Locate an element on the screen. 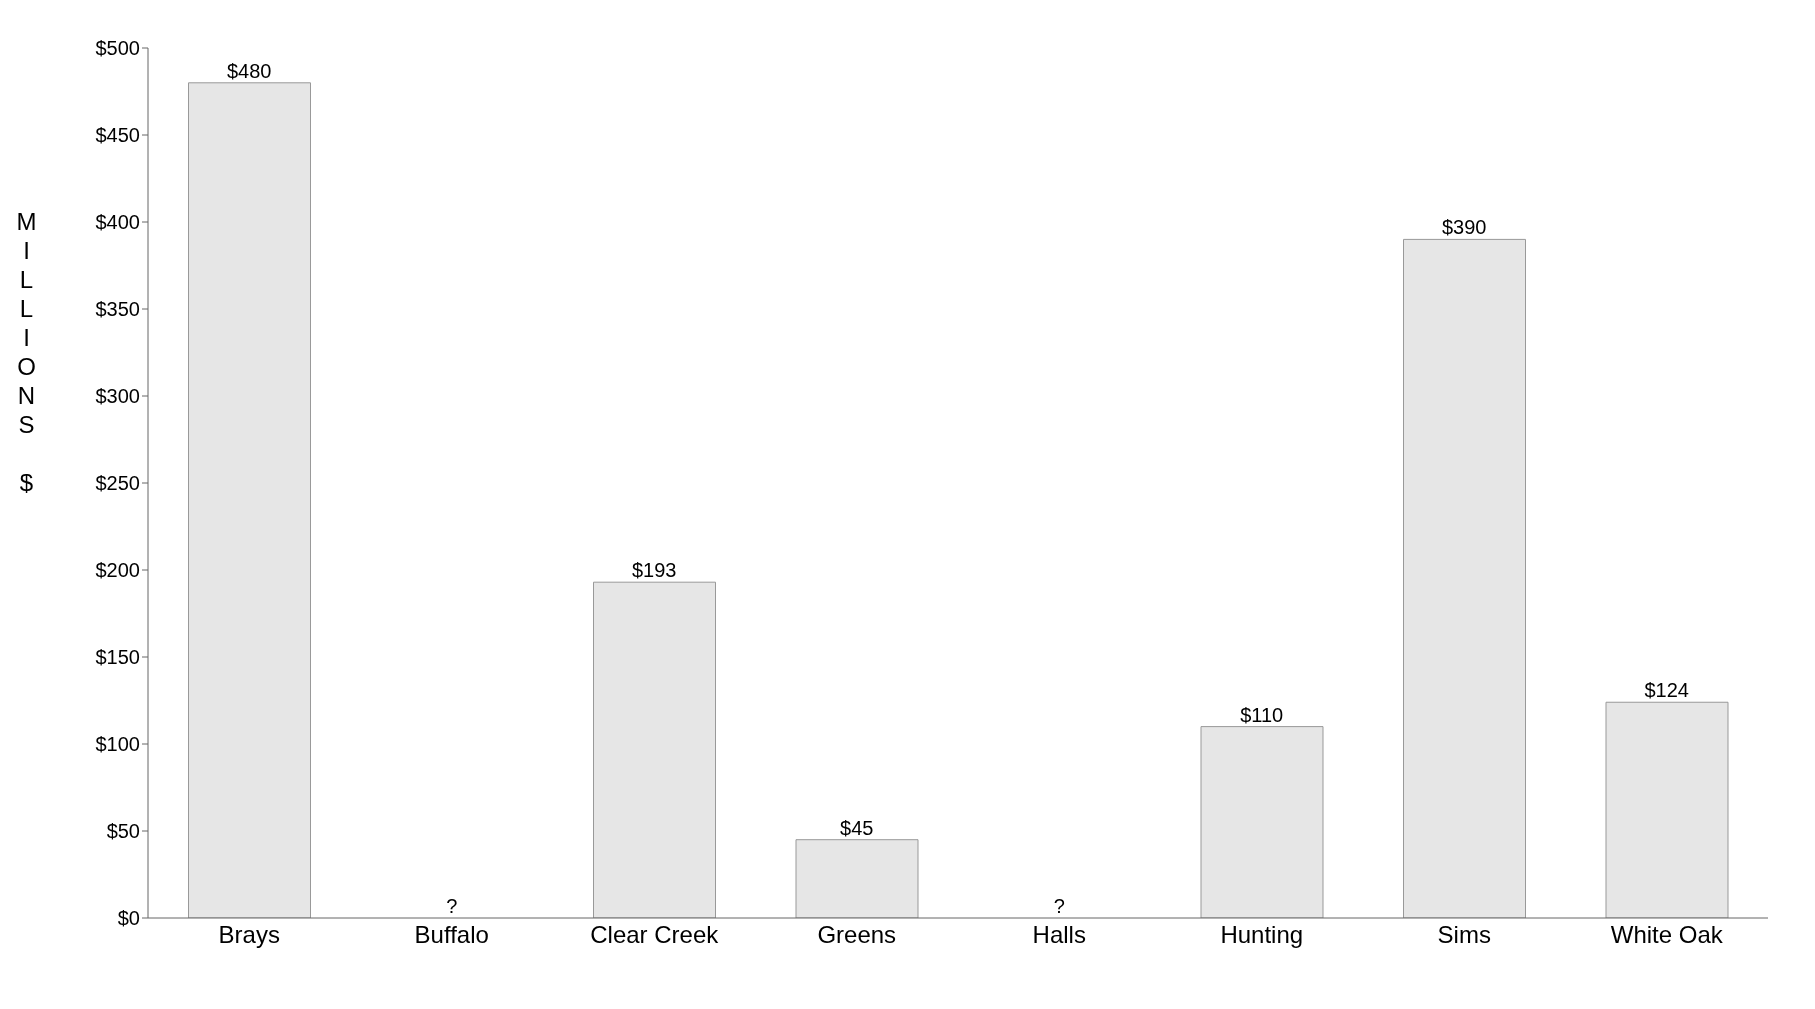  x-tick-label: Buffalo is located at coordinates (451, 935).